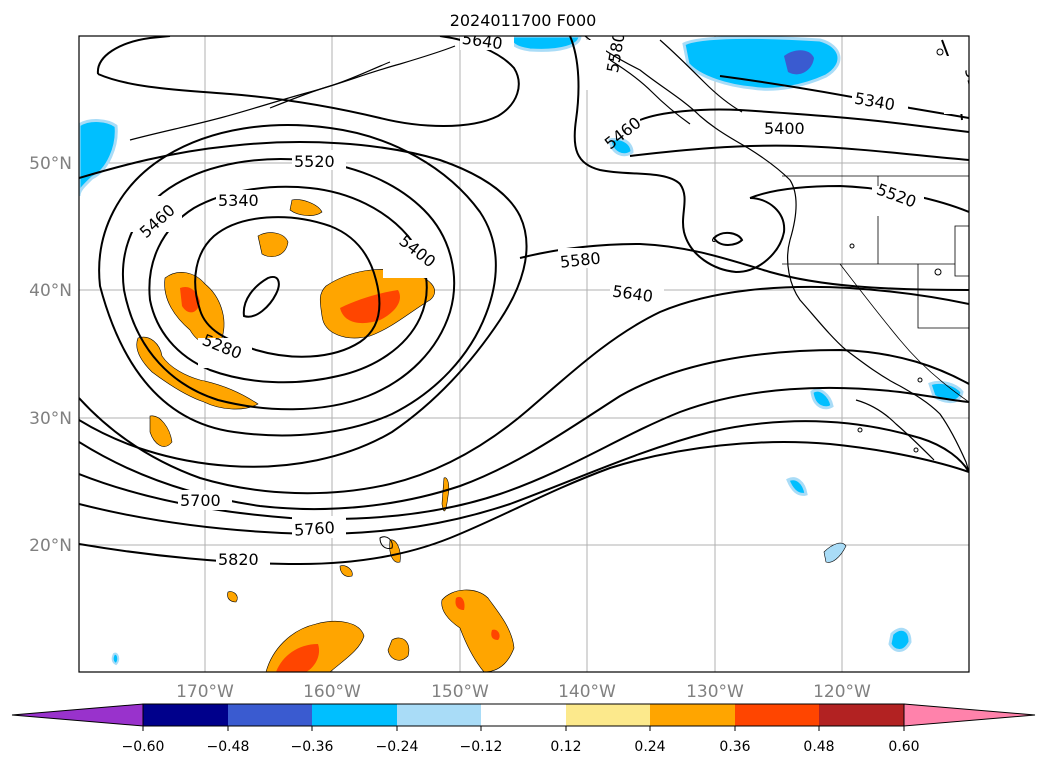 This screenshot has width=1047, height=765. Describe the element at coordinates (50, 419) in the screenshot. I see `lat-label: 30°N` at that location.